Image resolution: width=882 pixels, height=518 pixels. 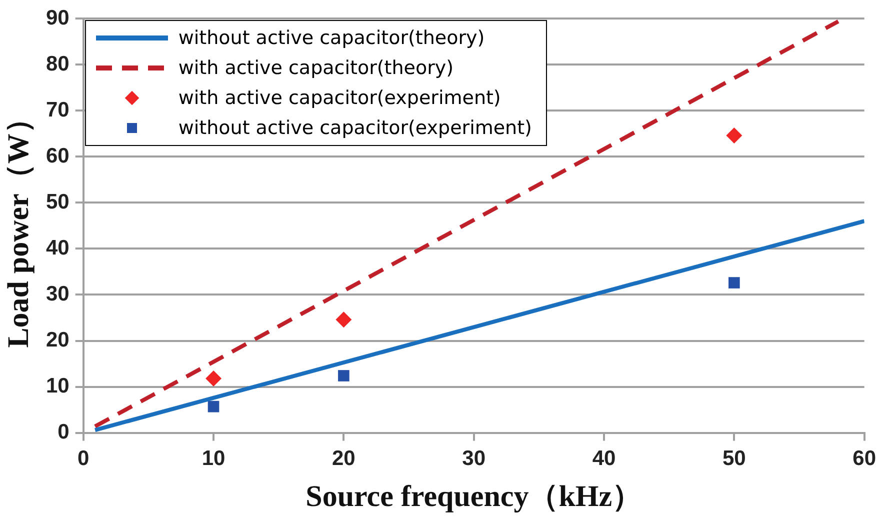 I want to click on x-tick-label: 40, so click(x=604, y=458).